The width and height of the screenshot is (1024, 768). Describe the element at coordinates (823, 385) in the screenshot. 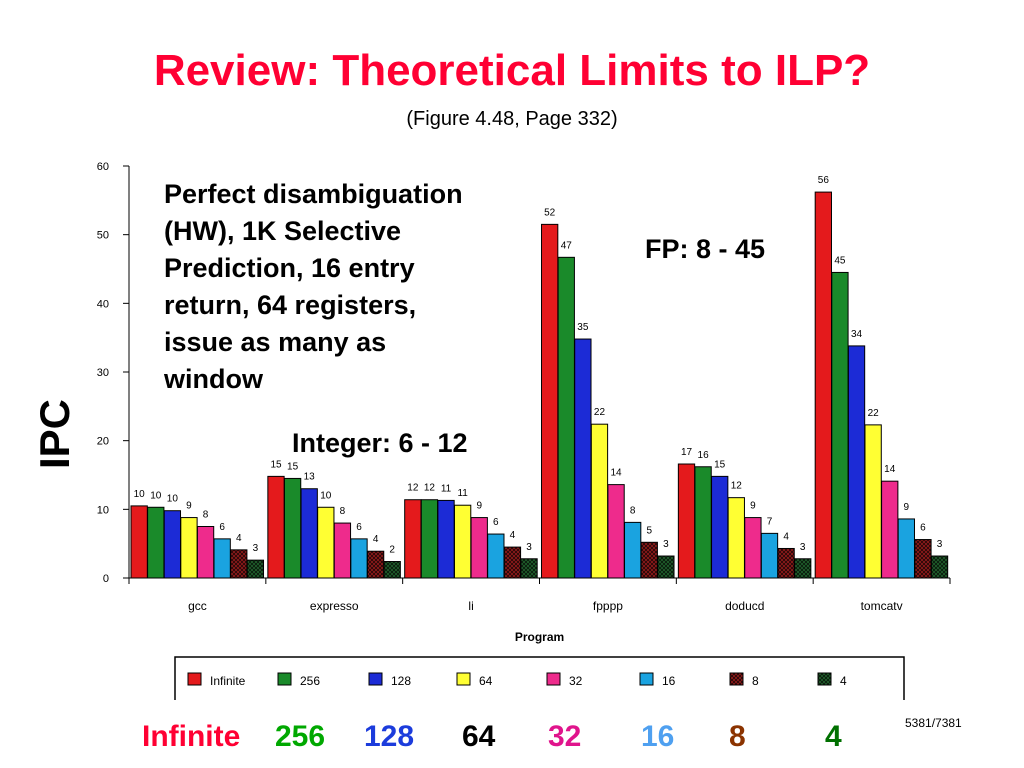

I see `bar-tomcatv-infinite` at that location.